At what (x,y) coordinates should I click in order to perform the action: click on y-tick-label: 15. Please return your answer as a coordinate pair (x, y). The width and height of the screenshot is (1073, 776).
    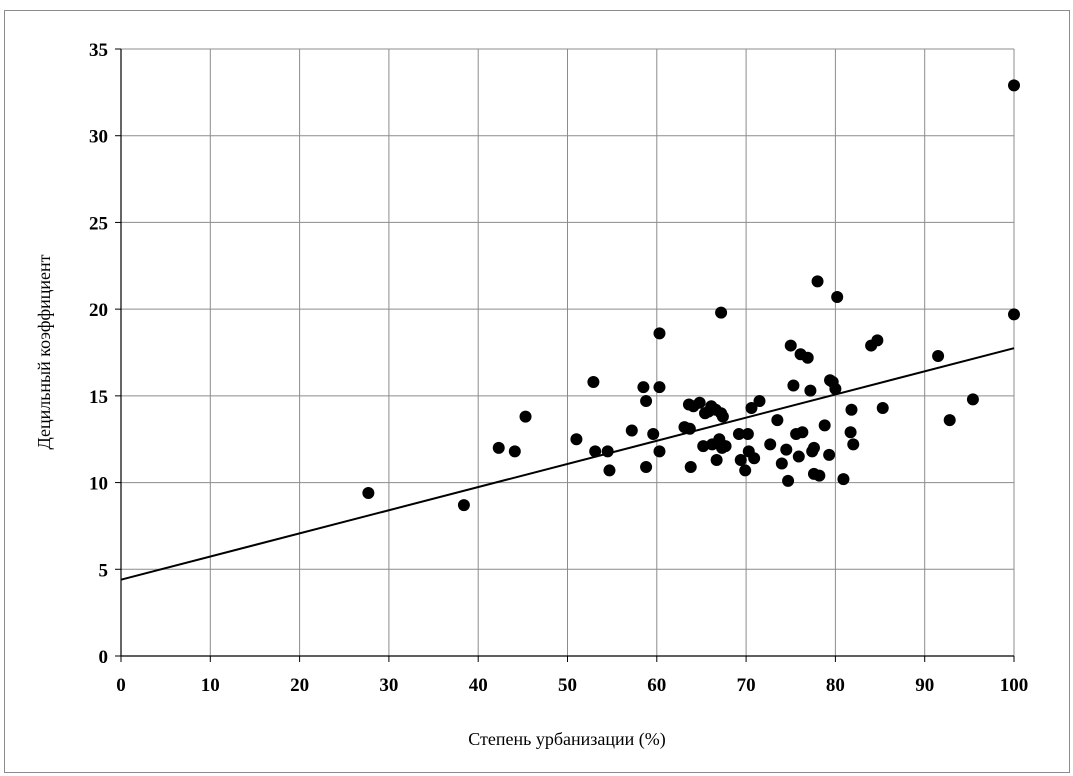
    Looking at the image, I should click on (98, 397).